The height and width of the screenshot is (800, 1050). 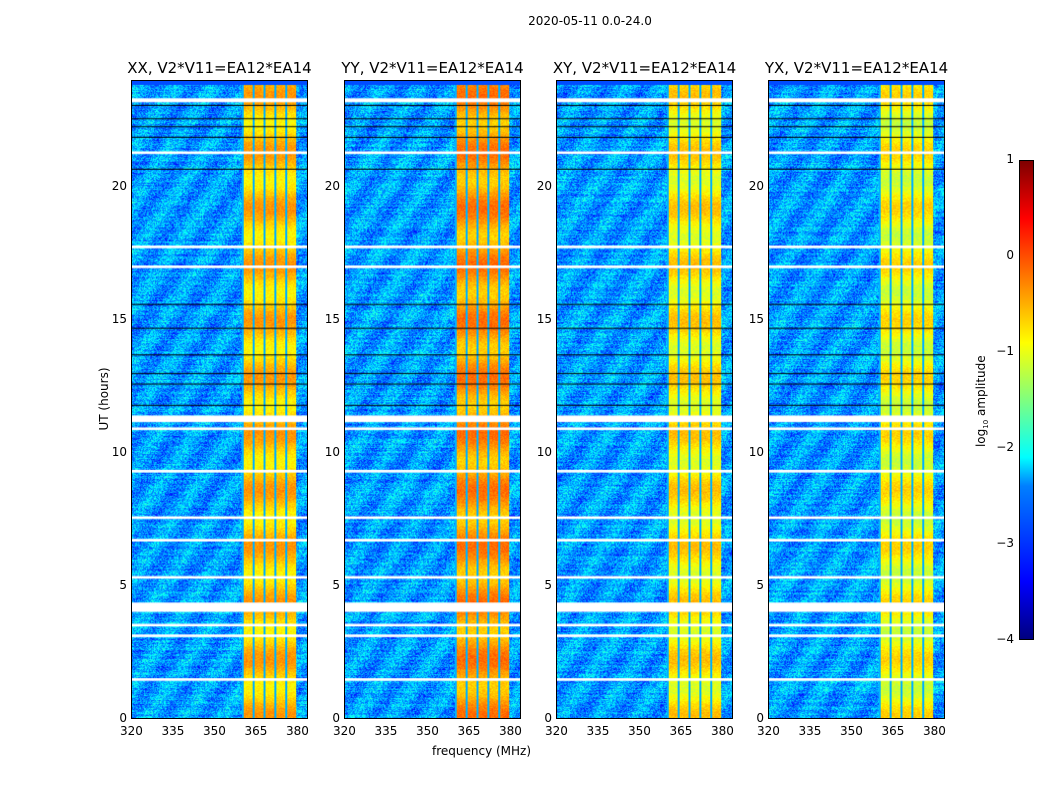 What do you see at coordinates (1010, 255) in the screenshot?
I see `colorbar-tick-label: 0` at bounding box center [1010, 255].